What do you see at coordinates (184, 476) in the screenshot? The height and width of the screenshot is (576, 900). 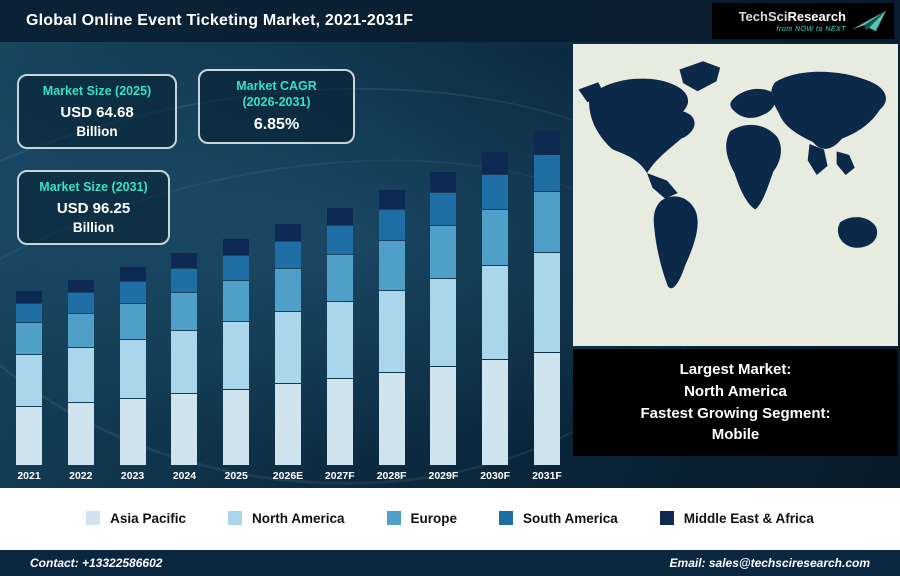 I see `x-axis-label: 2024` at bounding box center [184, 476].